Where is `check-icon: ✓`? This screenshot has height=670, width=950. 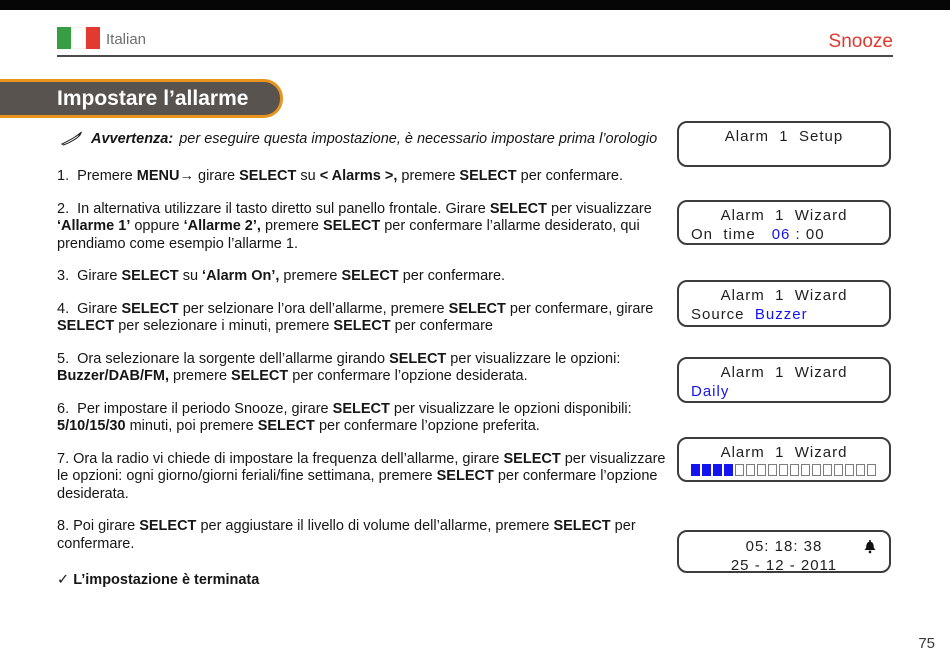
check-icon: ✓ is located at coordinates (65, 580).